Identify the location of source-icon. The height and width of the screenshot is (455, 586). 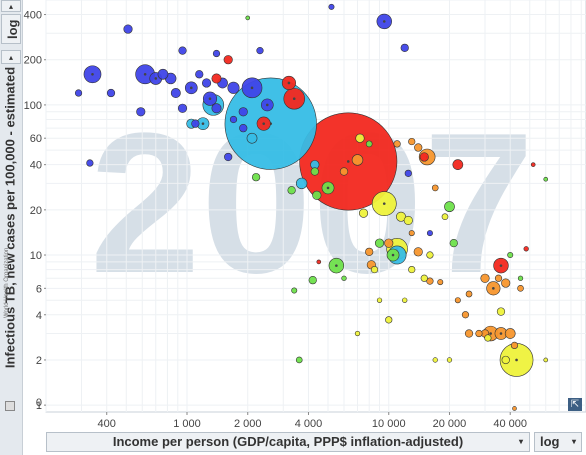
(10, 406).